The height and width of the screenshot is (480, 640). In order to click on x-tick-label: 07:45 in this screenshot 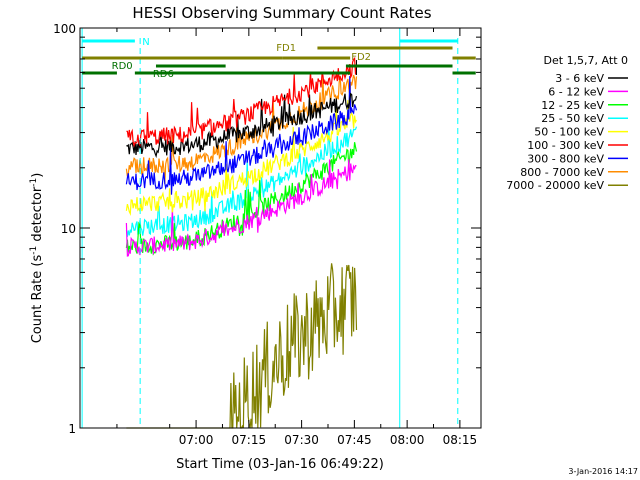, I will do `click(354, 440)`.